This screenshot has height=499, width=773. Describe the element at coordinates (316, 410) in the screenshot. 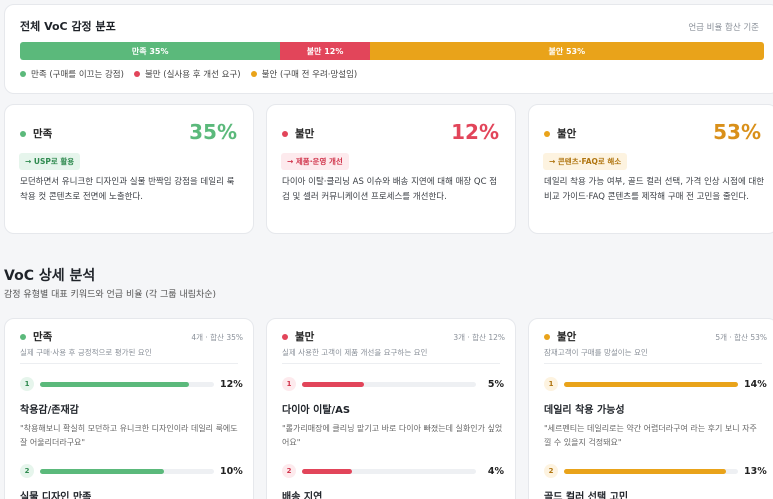

I see `keyword-name: 다이아 이탈/AS` at that location.